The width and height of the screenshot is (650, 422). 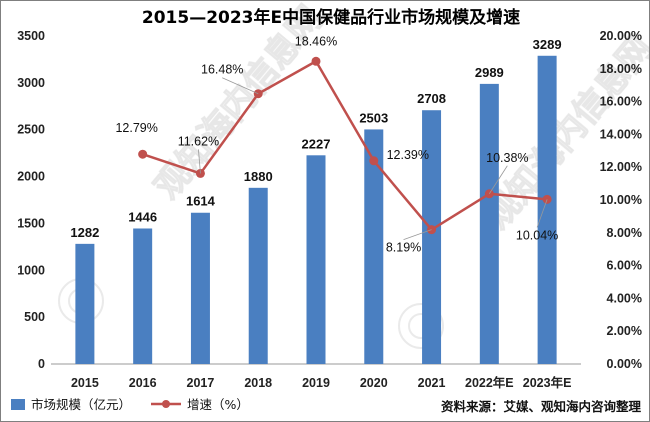 I want to click on watermark-text-left: 观知海内信息网, so click(x=239, y=104).